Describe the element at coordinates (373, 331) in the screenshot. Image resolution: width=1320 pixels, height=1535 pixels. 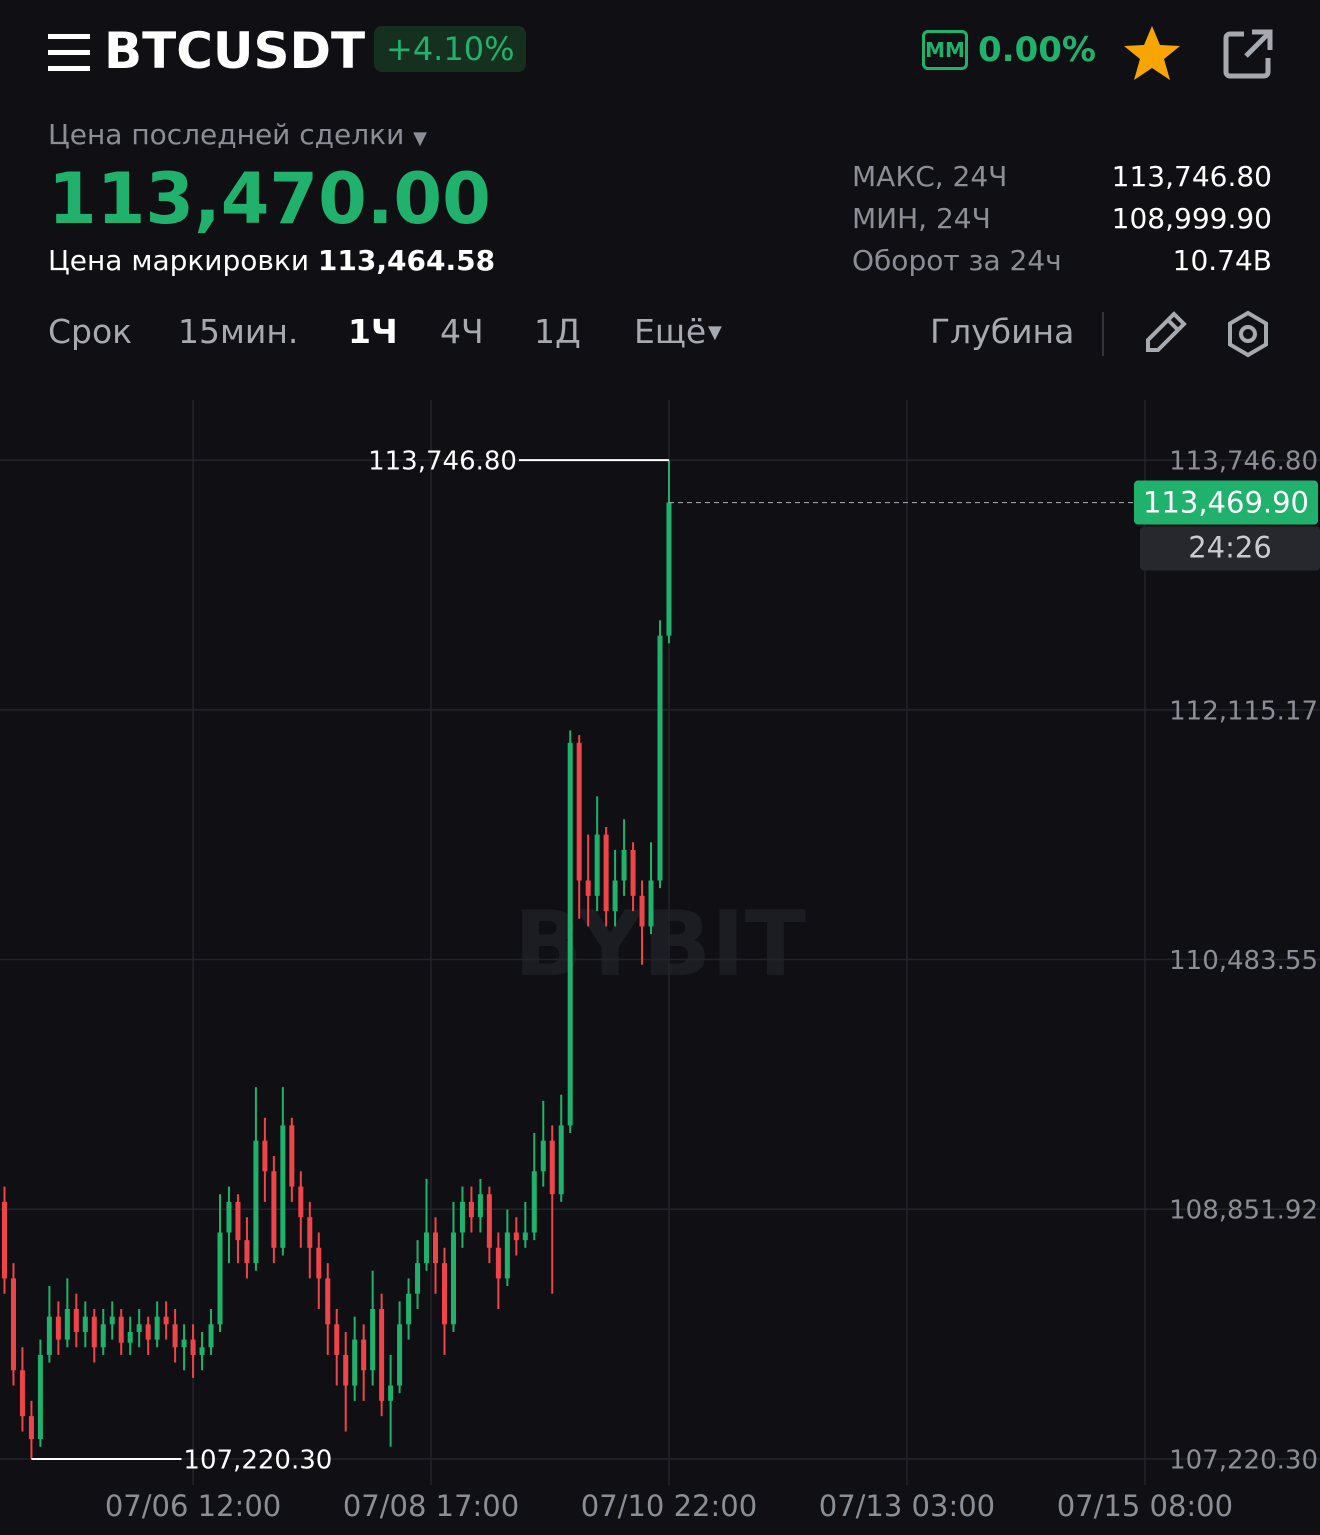
I see `tab: 1Ч` at that location.